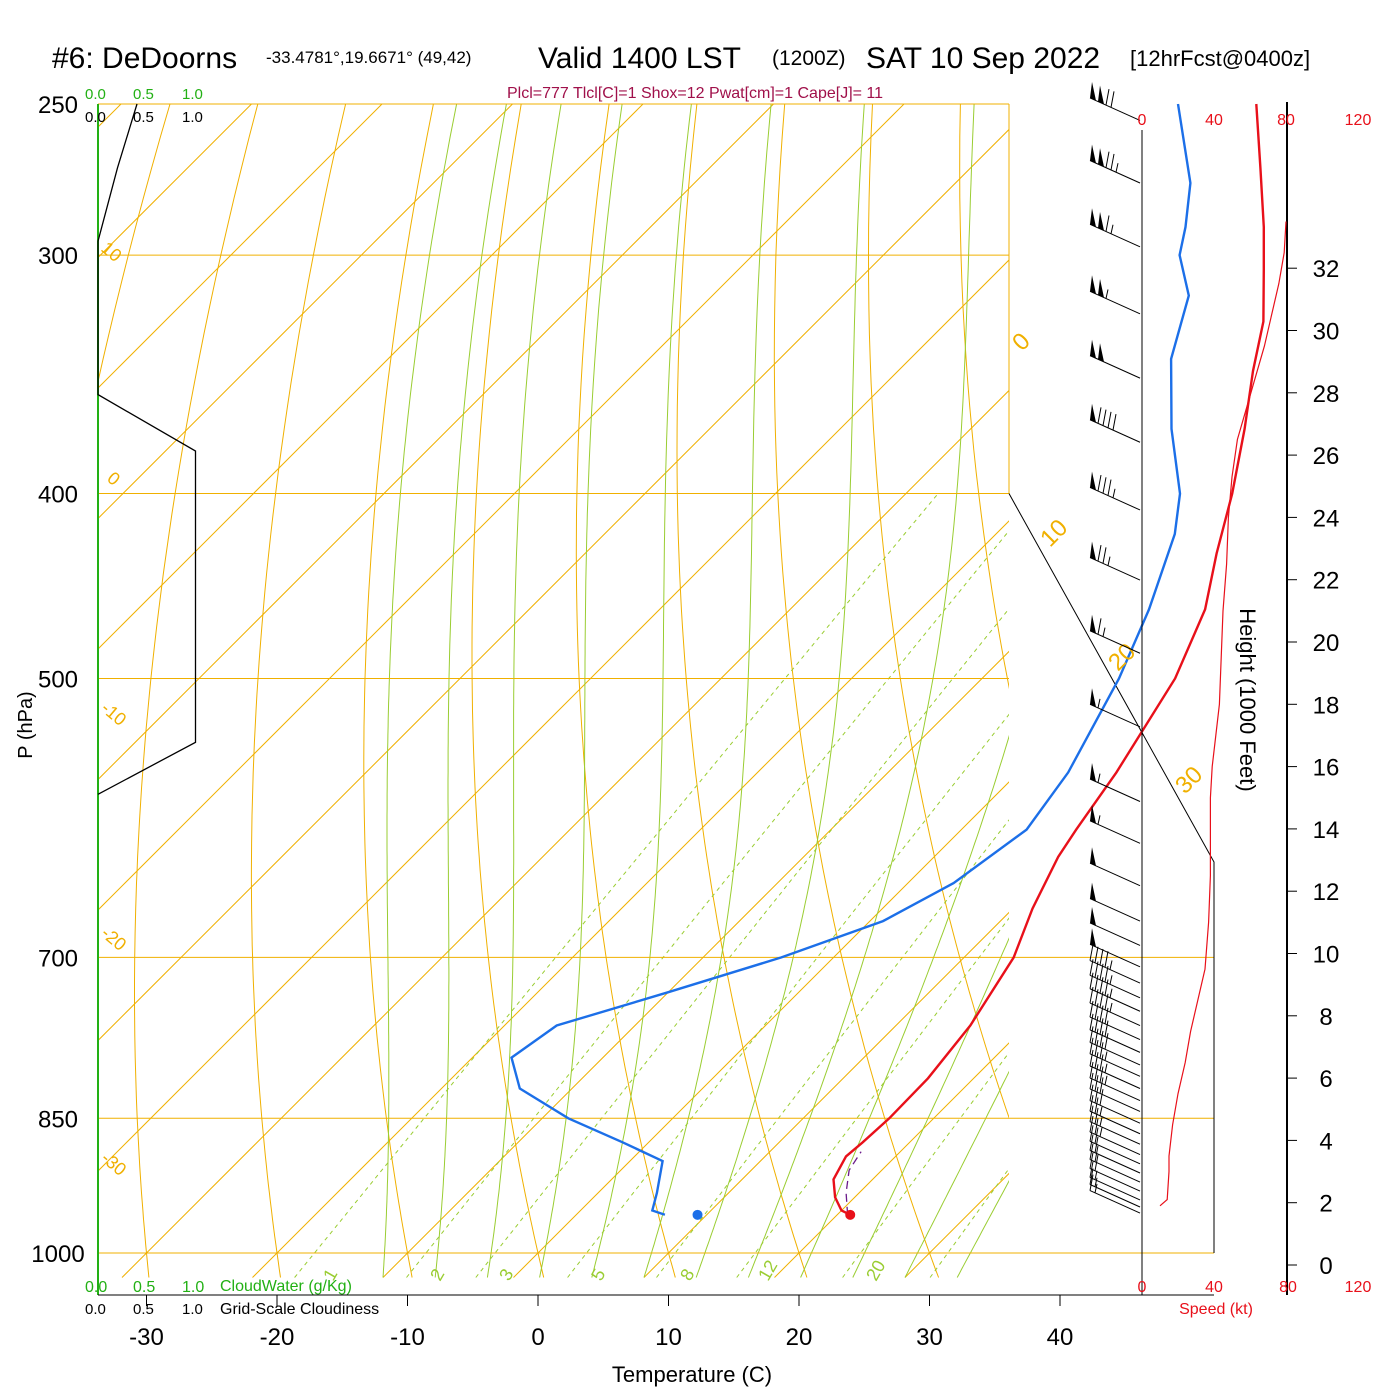 This screenshot has width=1400, height=1400. I want to click on cloudiness-tick-top-0: 0.0, so click(95, 117).